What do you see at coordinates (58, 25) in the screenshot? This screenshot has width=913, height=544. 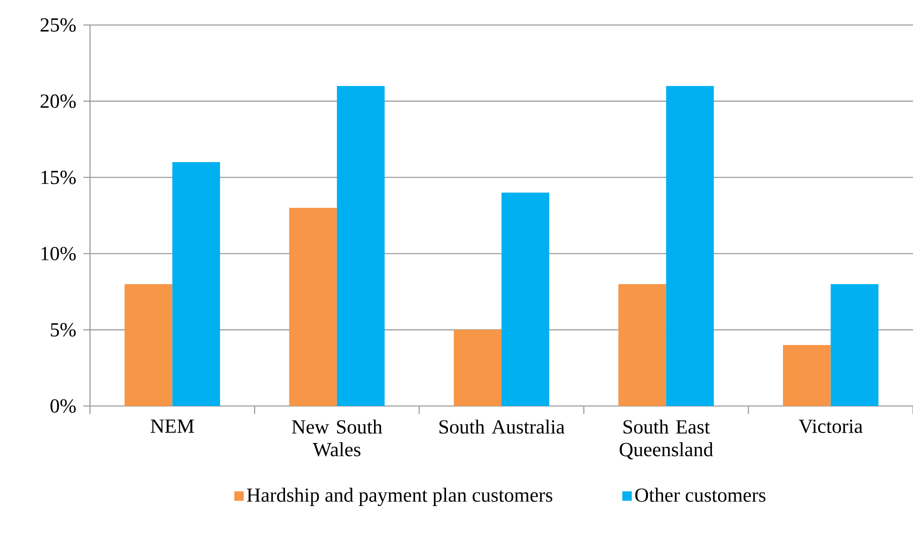 I see `y-tick-label: 25%` at bounding box center [58, 25].